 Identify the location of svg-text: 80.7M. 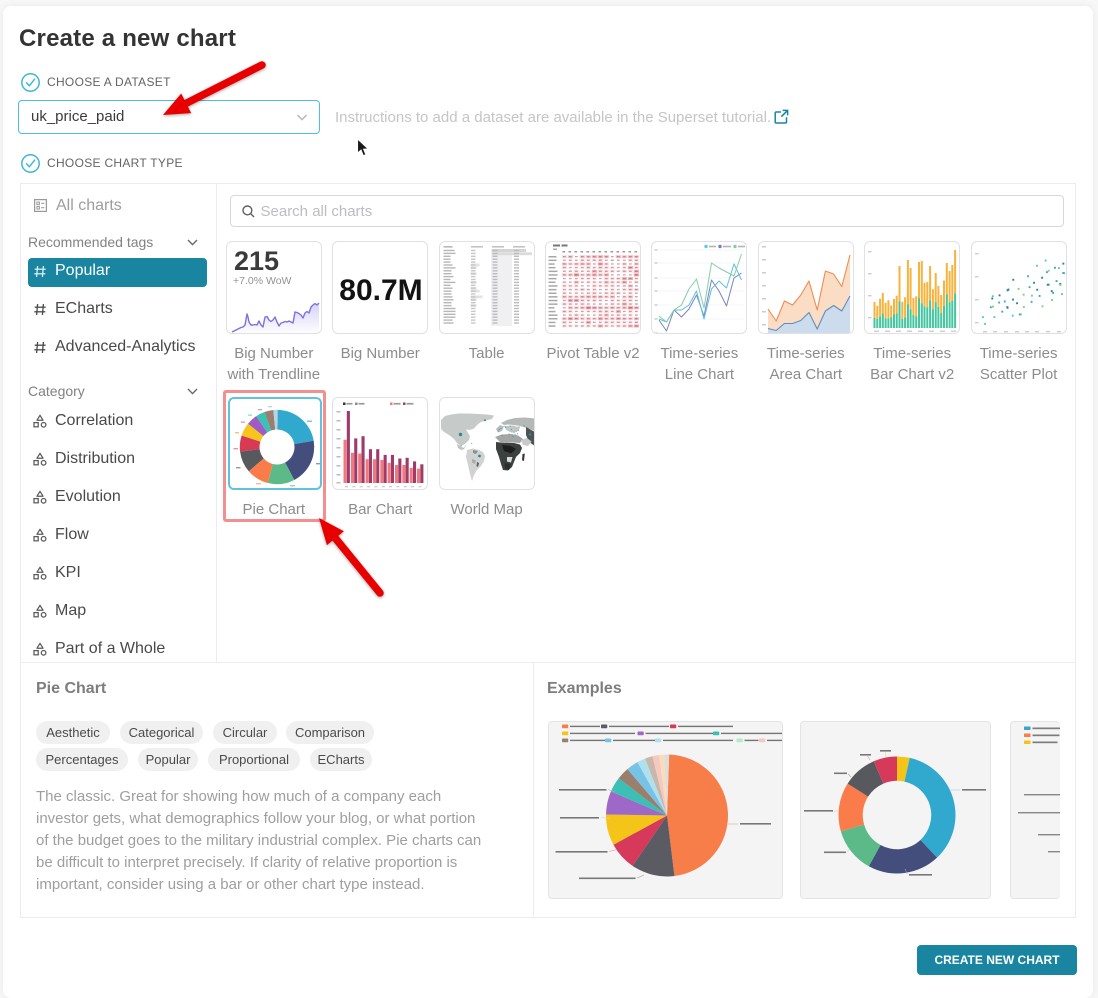
(380, 290).